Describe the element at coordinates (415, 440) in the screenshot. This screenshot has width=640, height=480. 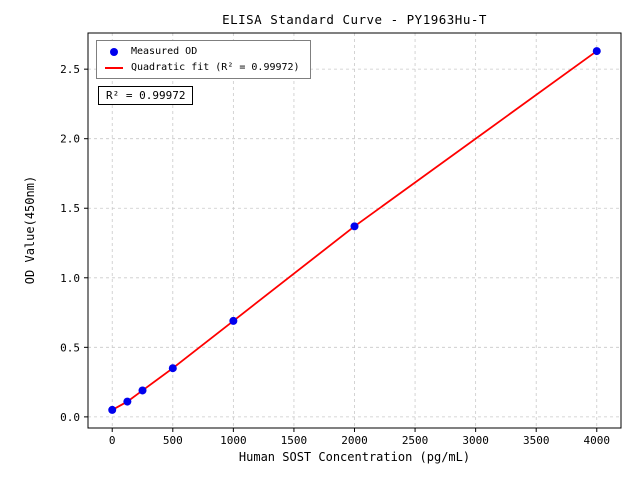
I see `x-tick-label: 2500` at that location.